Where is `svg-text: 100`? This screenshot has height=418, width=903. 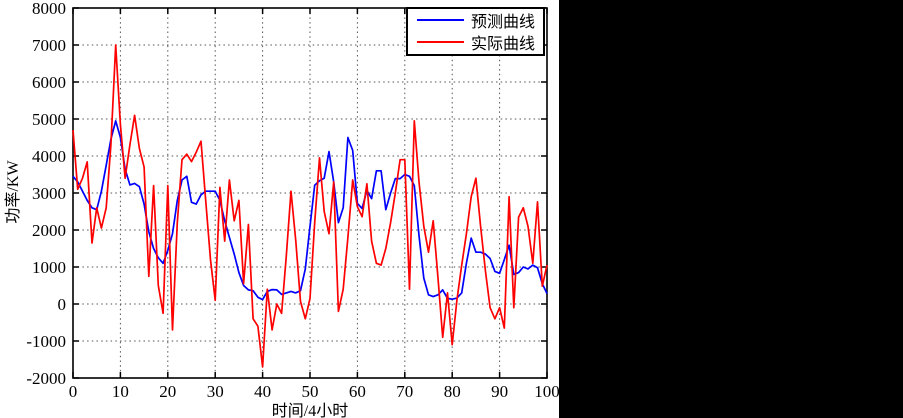
svg-text: 100 is located at coordinates (546, 391).